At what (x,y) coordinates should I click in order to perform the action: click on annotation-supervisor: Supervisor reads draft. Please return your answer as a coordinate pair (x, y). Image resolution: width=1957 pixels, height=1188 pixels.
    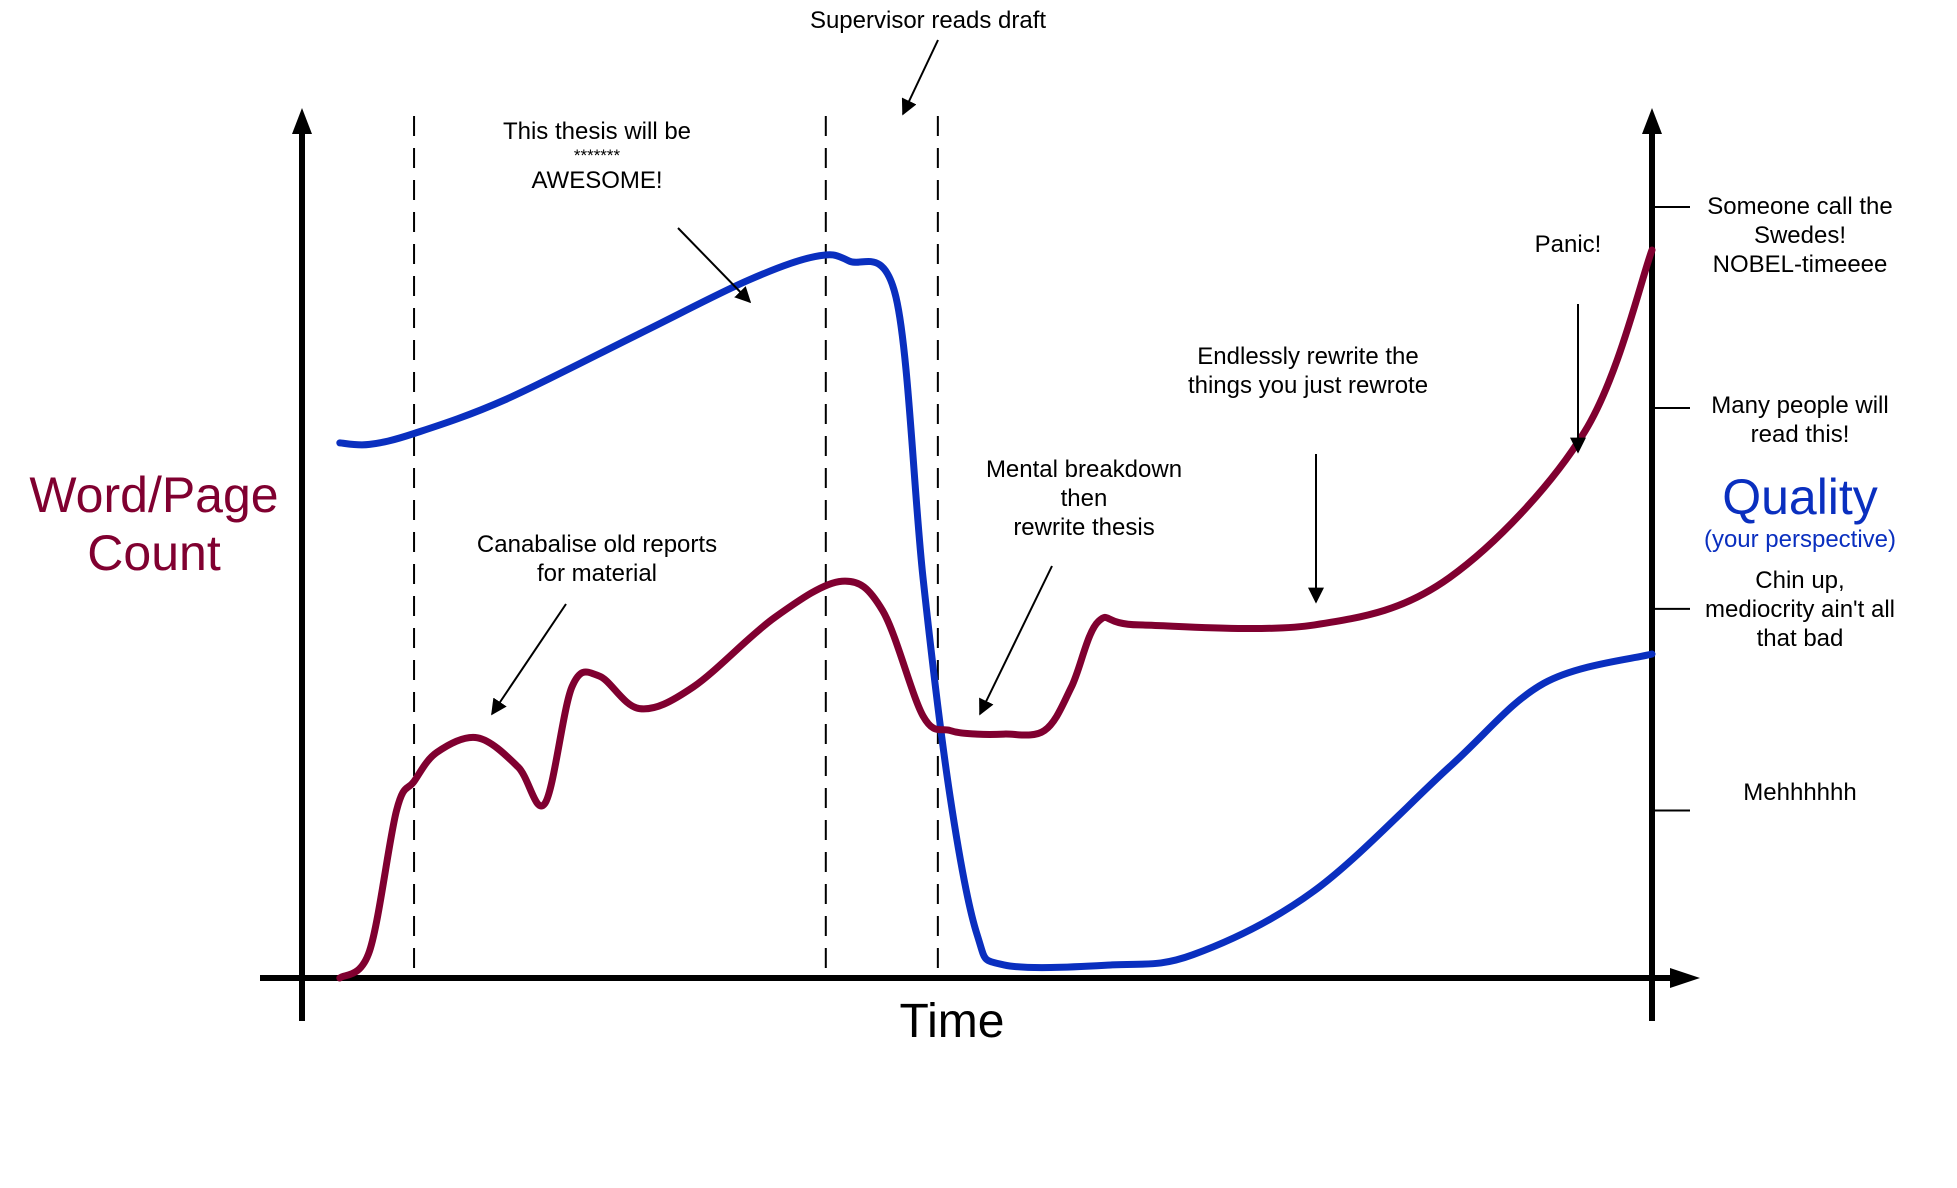
    Looking at the image, I should click on (928, 20).